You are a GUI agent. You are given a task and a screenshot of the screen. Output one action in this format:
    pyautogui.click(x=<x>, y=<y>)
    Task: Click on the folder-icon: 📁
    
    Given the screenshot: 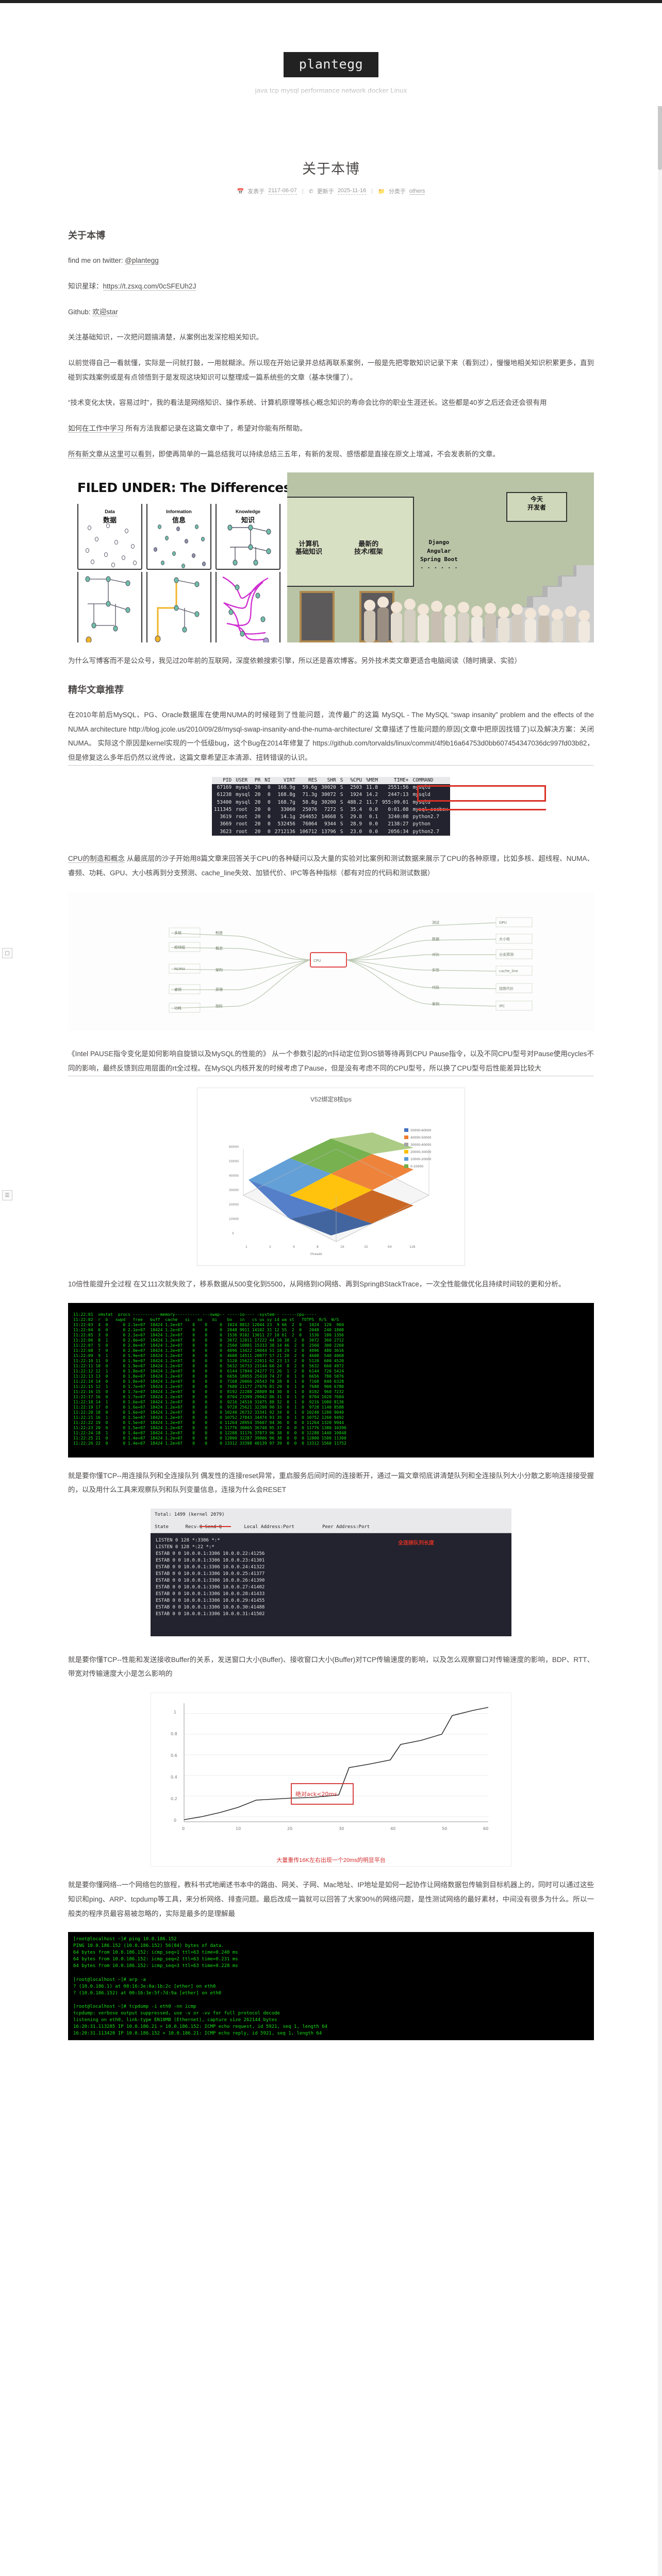 What is the action you would take?
    pyautogui.click(x=381, y=191)
    